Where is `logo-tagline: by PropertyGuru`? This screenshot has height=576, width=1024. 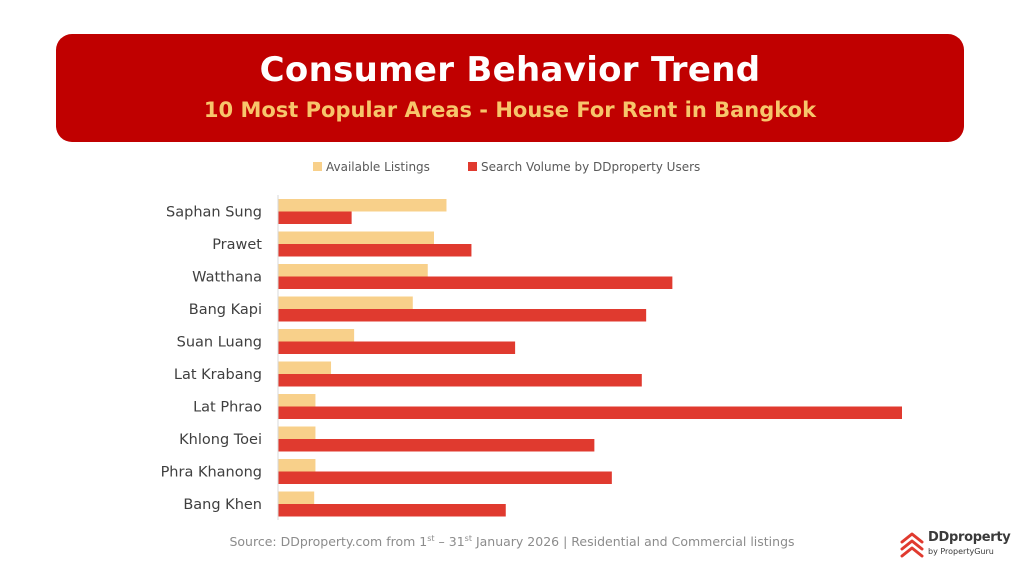 logo-tagline: by PropertyGuru is located at coordinates (961, 551).